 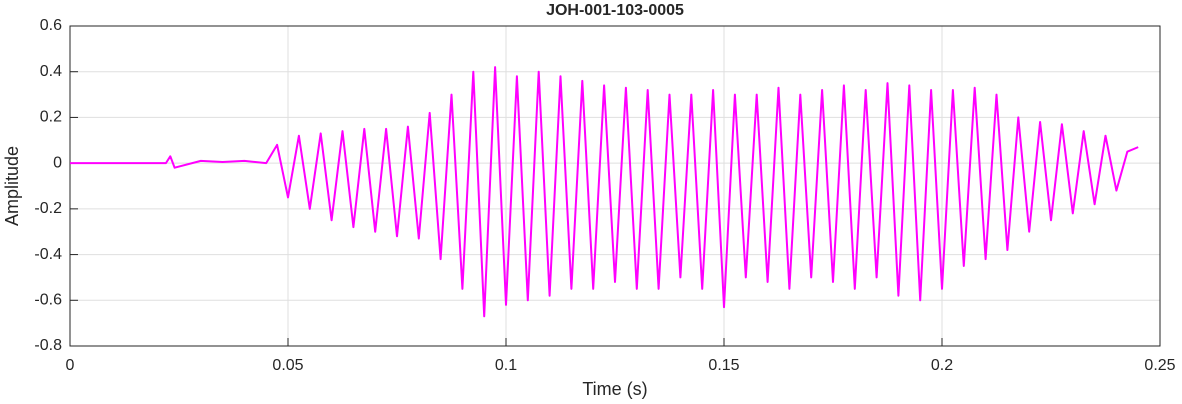 What do you see at coordinates (615, 10) in the screenshot?
I see `chart-title: JOH-001-103-0005` at bounding box center [615, 10].